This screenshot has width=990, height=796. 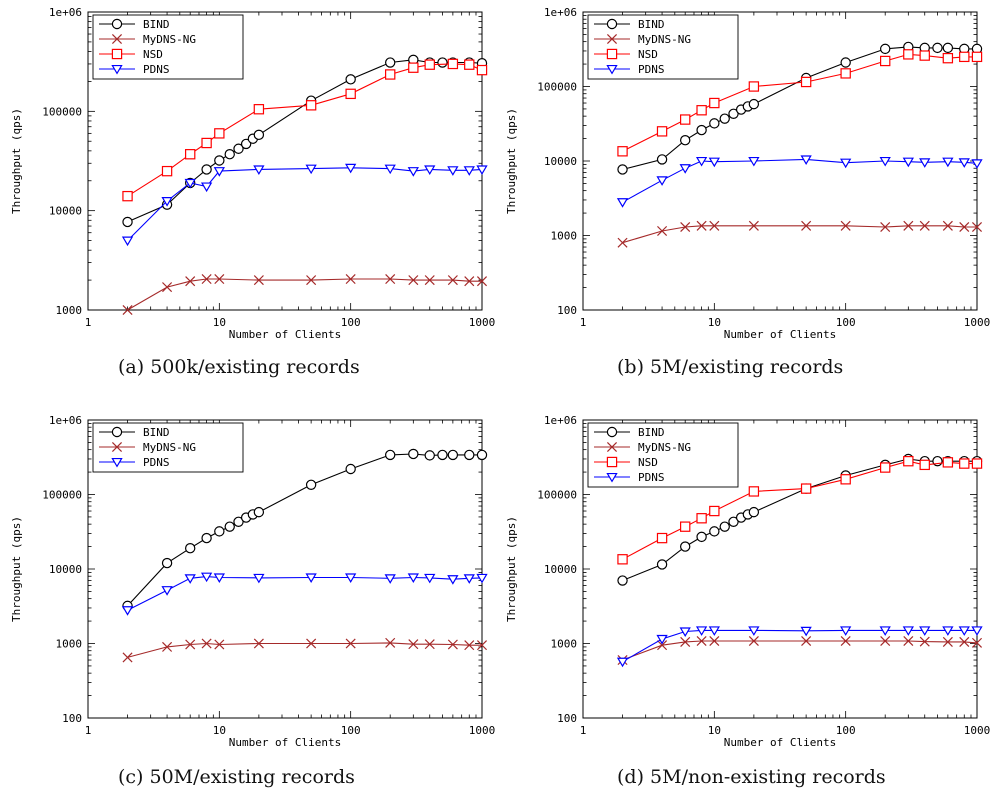 I want to click on legend-label-mydns-ng: MyDNS-NG, so click(x=169, y=39).